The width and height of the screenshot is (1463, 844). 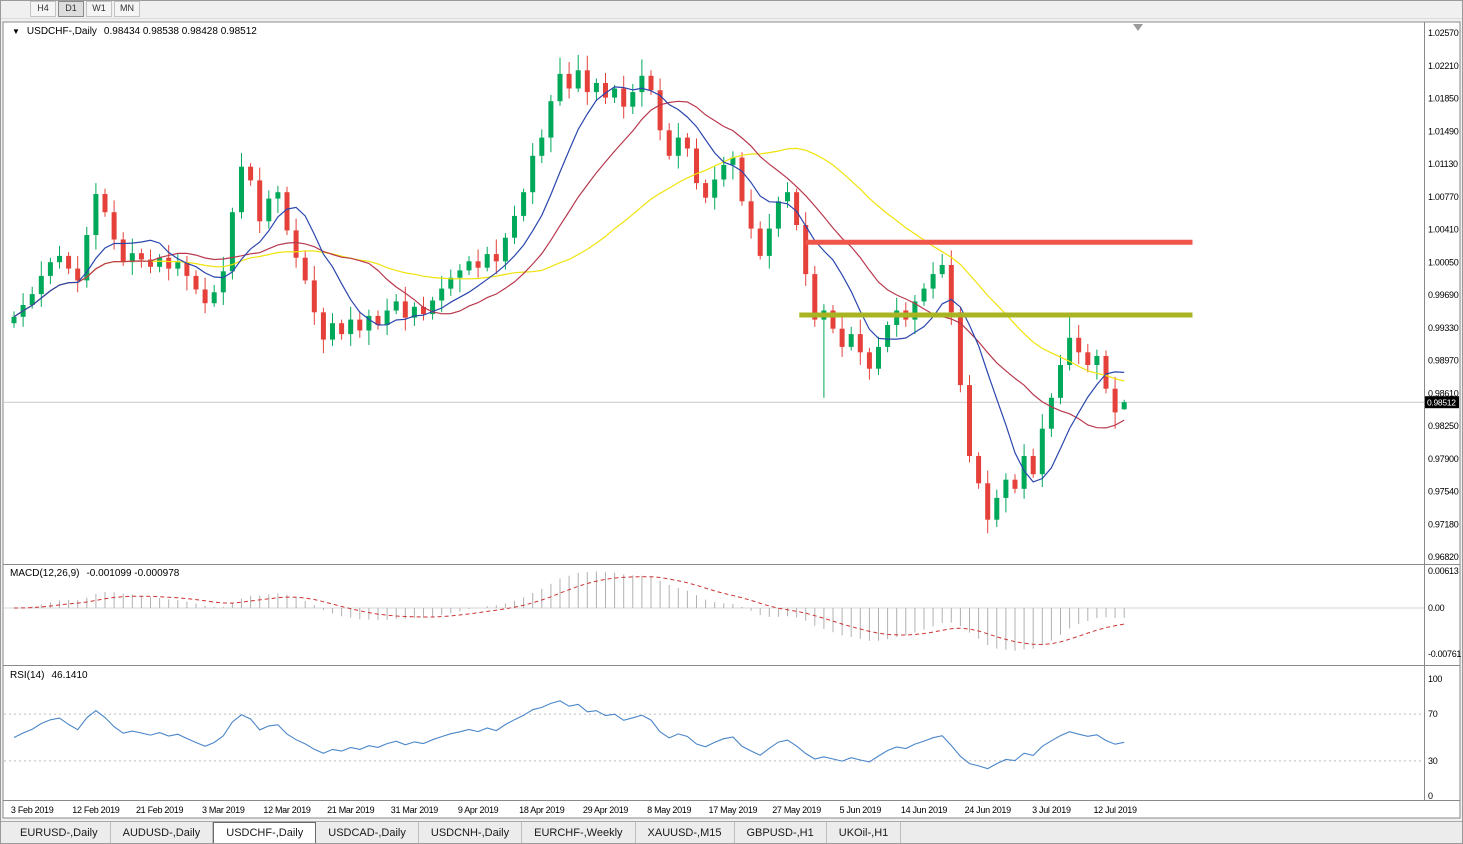 What do you see at coordinates (367, 833) in the screenshot?
I see `tab-usdcad-daily: USDCAD-,Daily` at bounding box center [367, 833].